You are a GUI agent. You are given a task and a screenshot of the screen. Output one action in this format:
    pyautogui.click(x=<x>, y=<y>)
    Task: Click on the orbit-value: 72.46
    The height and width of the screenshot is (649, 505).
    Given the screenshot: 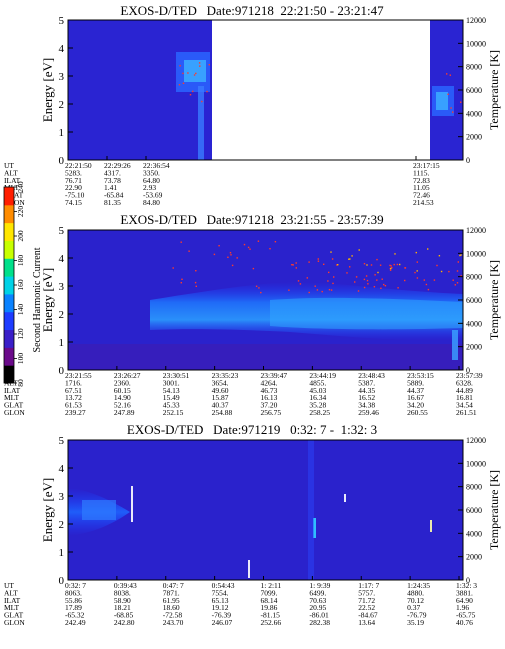 What is the action you would take?
    pyautogui.click(x=421, y=195)
    